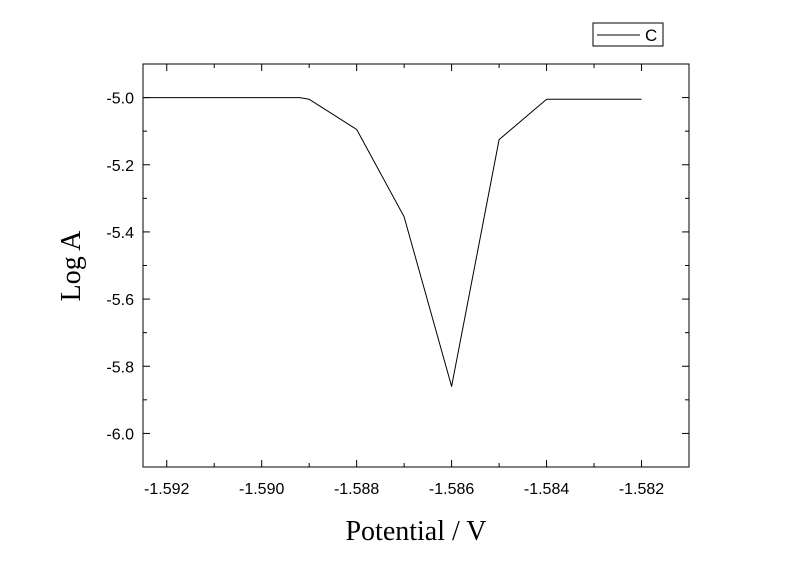  What do you see at coordinates (404, 489) in the screenshot?
I see `x-axis-tick-labels: -1.592 -1.590 -1.588 -1.586 -1.584 -1.582` at bounding box center [404, 489].